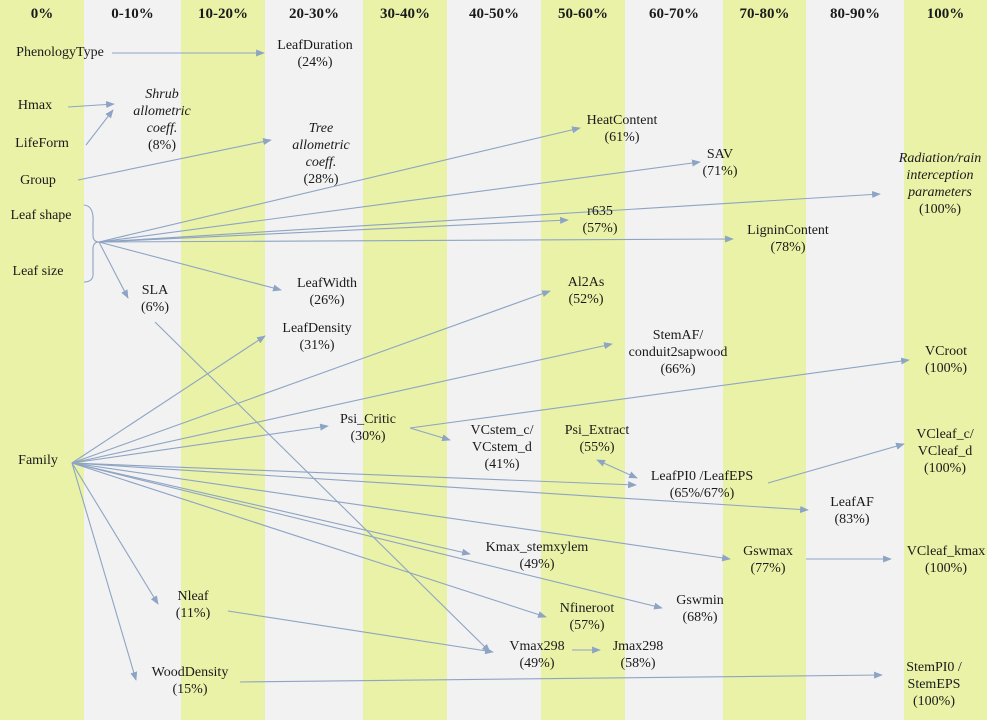 This screenshot has width=987, height=720. I want to click on column-header: 0-10%, so click(132, 14).